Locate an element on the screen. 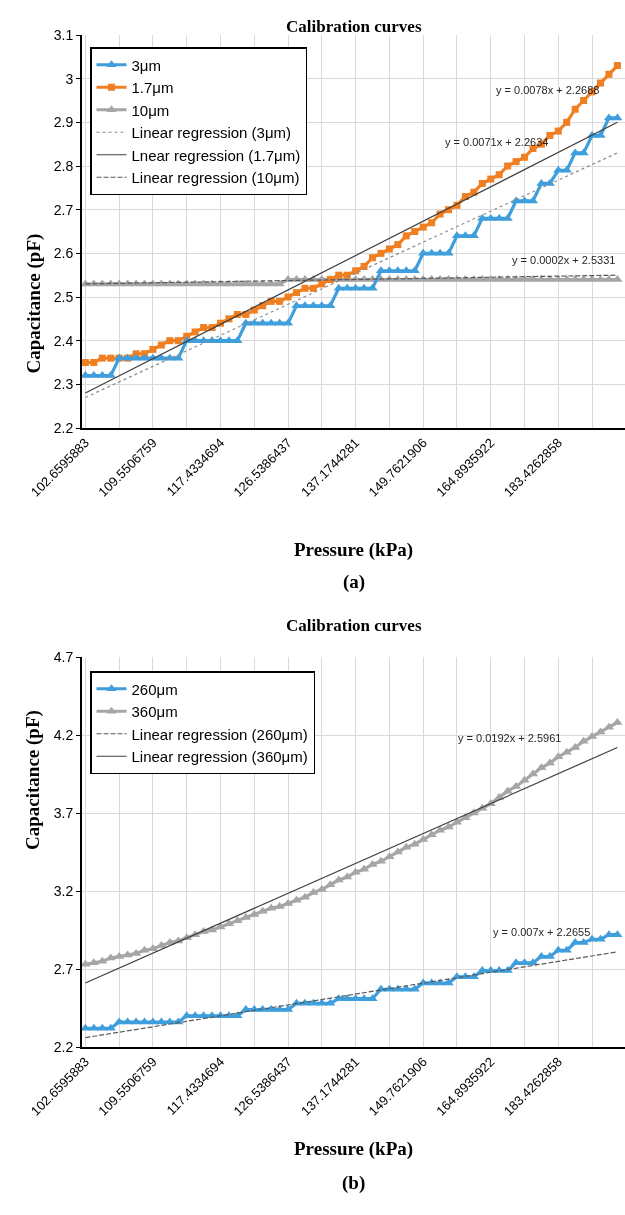  legend-label: Linear regression (3μm) is located at coordinates (211, 133).